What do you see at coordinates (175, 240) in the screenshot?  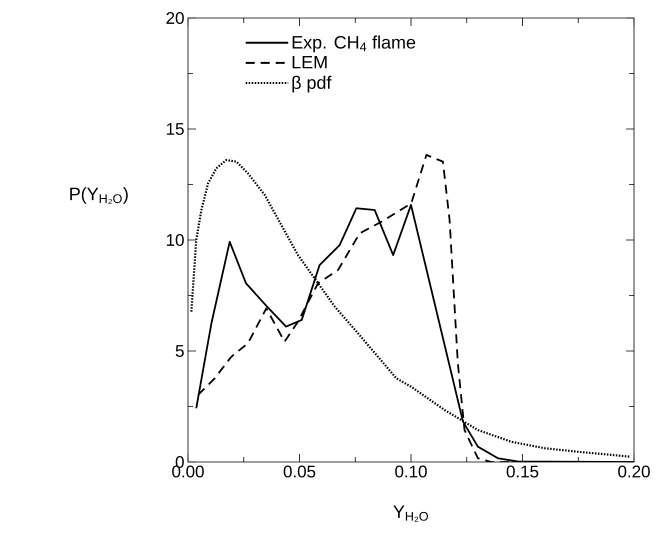 I see `y-tick-label: 10` at bounding box center [175, 240].